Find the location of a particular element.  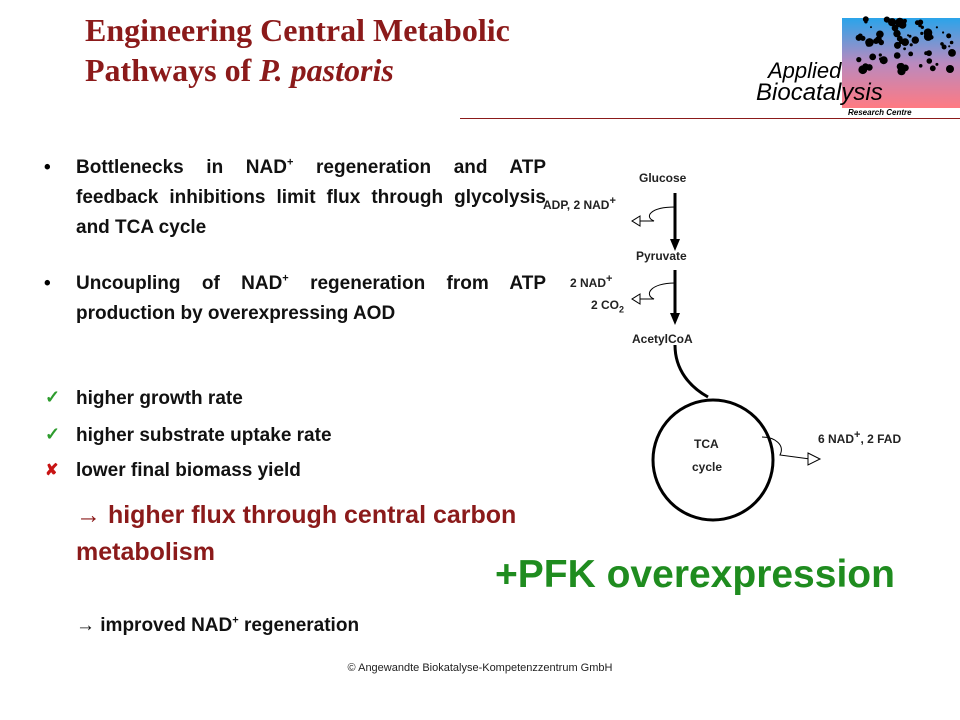

tca-cycle-circle is located at coordinates (713, 460).